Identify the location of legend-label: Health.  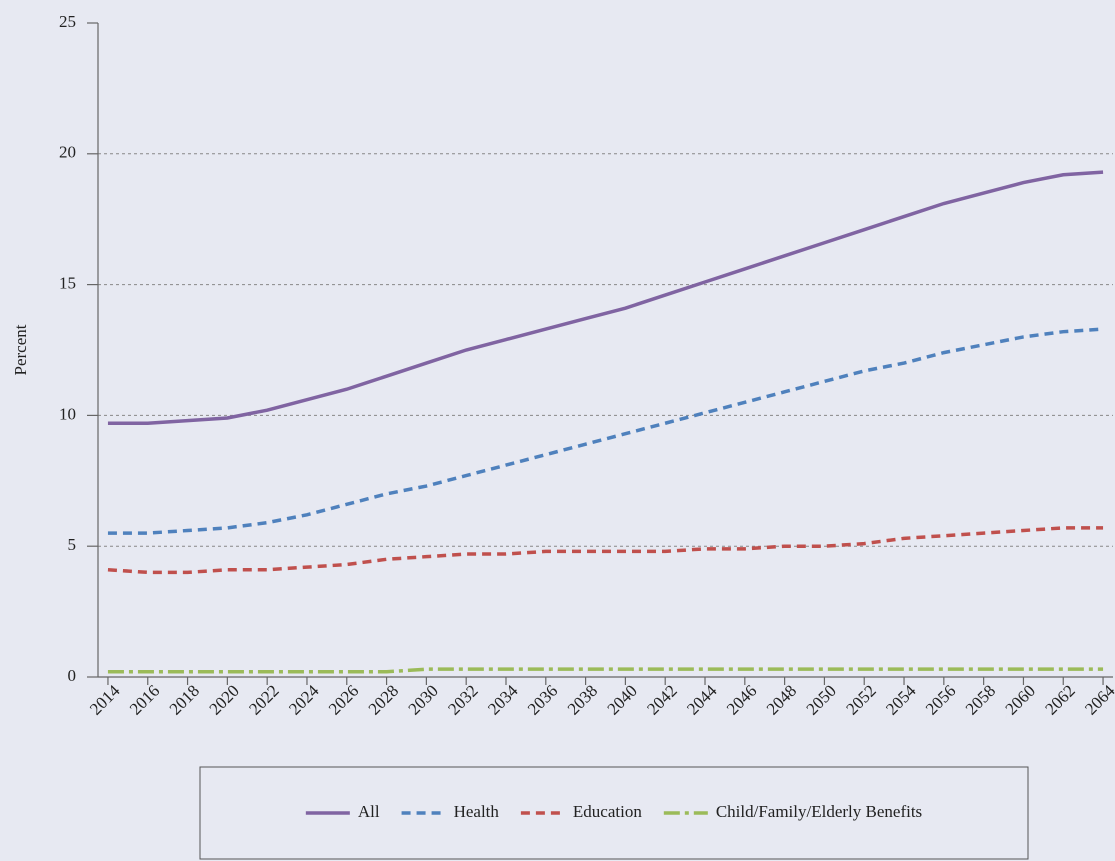
(477, 811).